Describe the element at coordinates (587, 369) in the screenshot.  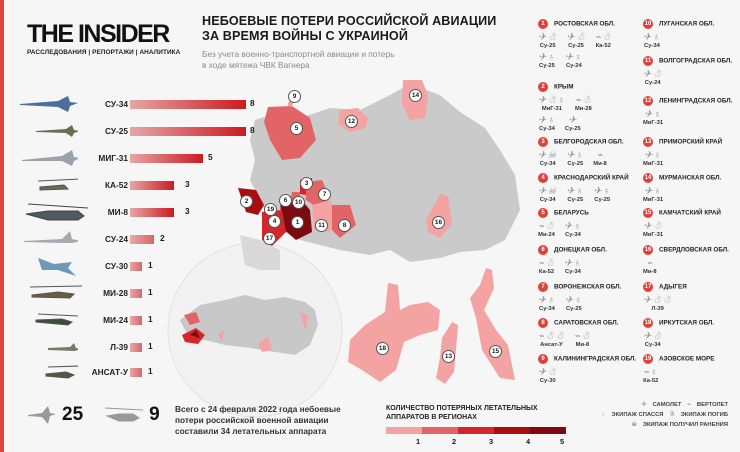
I see `region-entry: 9 КАЛИНИНГРАДСКАЯ ОБЛ. ✈☃ Су-30` at that location.